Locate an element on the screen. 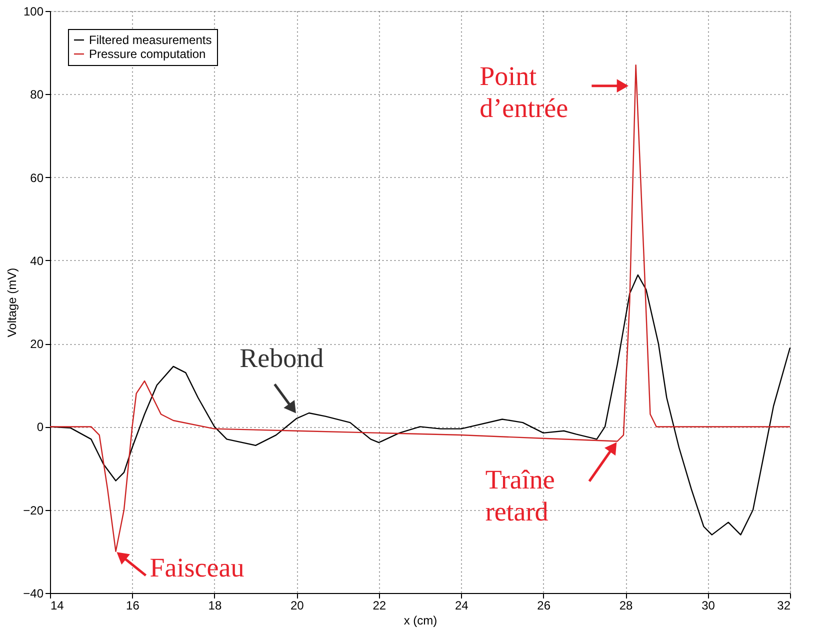 The width and height of the screenshot is (821, 642). y-tick-label: 20 is located at coordinates (37, 344).